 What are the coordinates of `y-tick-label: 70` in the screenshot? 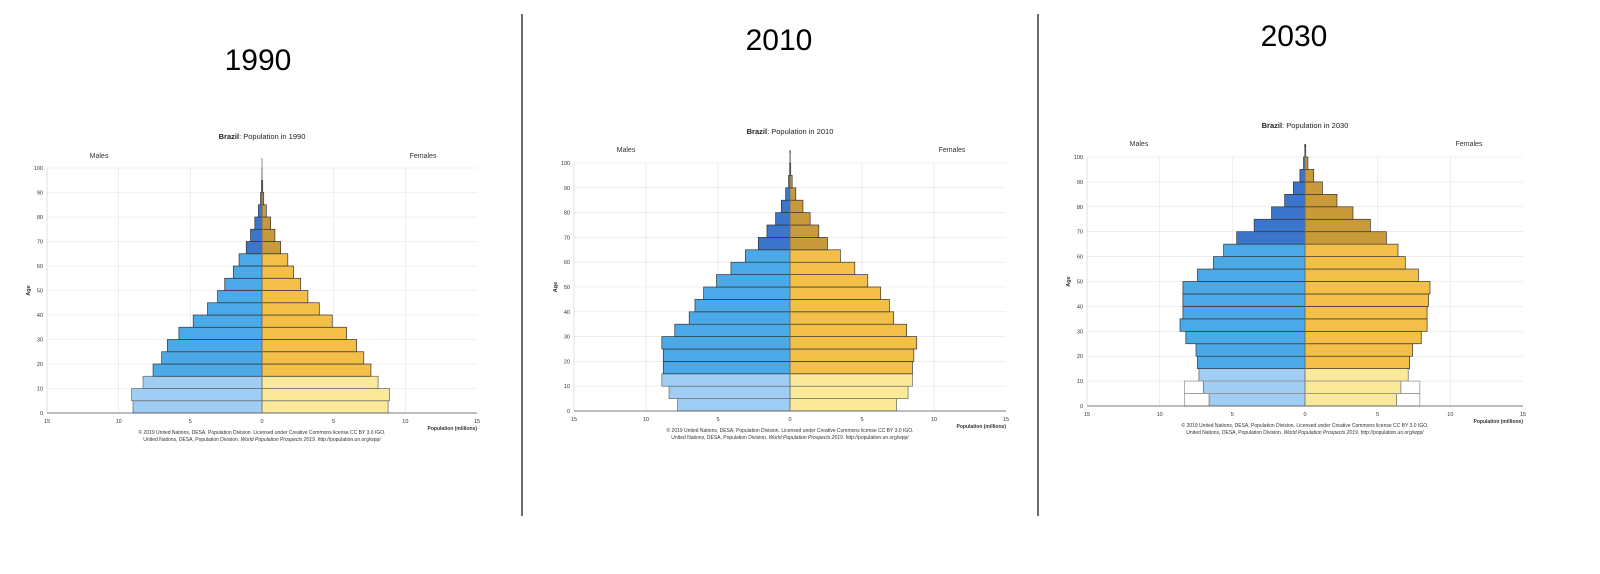 It's located at (567, 238).